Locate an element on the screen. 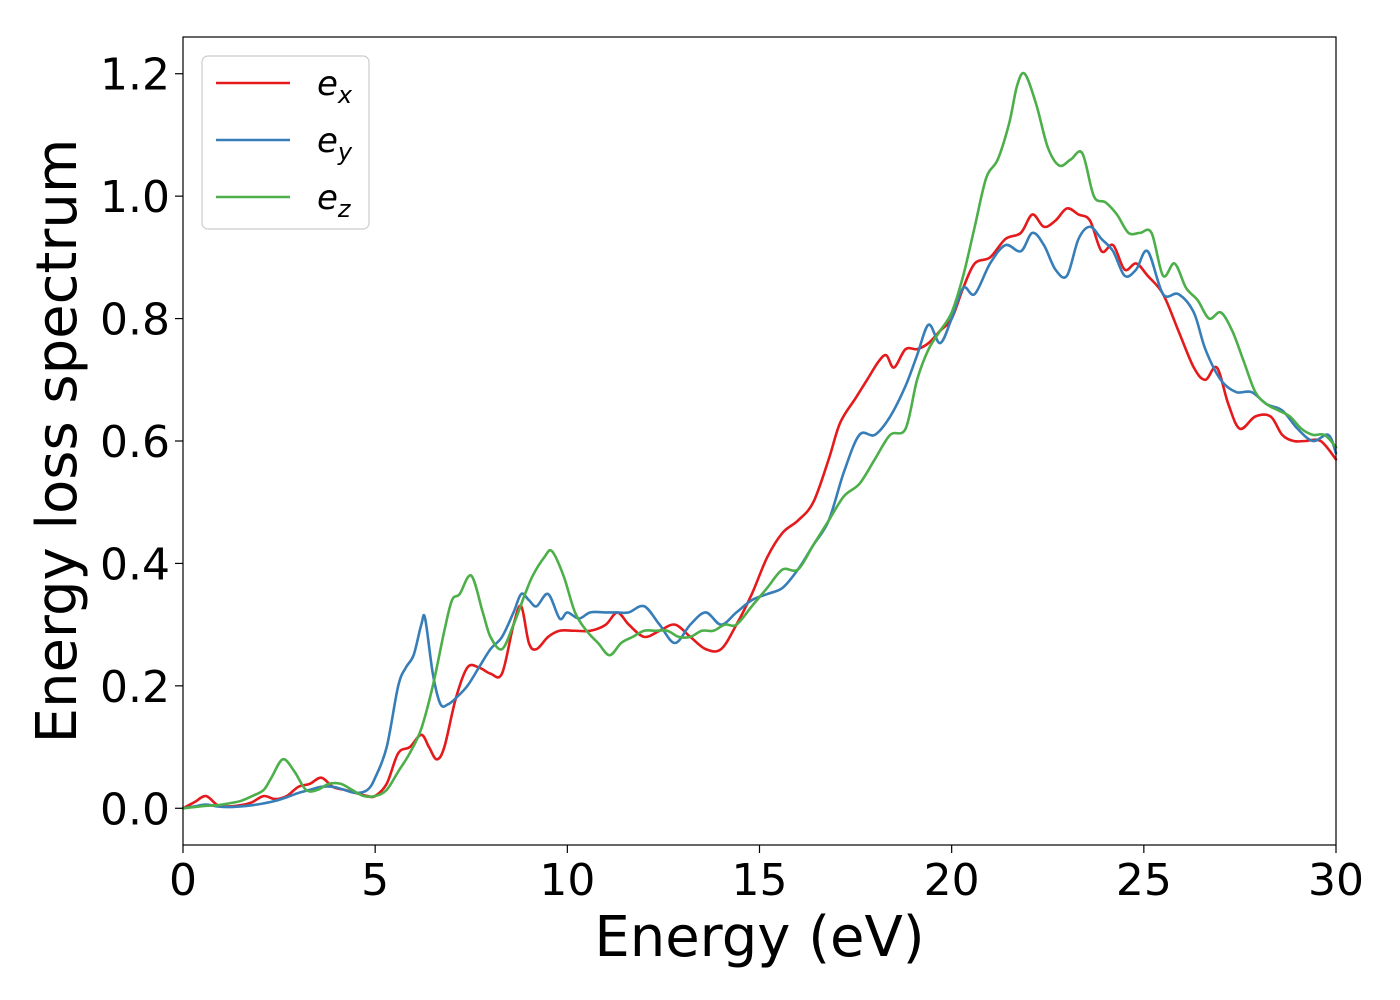 The width and height of the screenshot is (1400, 1000). y-tick-label: 1.0 is located at coordinates (135, 197).